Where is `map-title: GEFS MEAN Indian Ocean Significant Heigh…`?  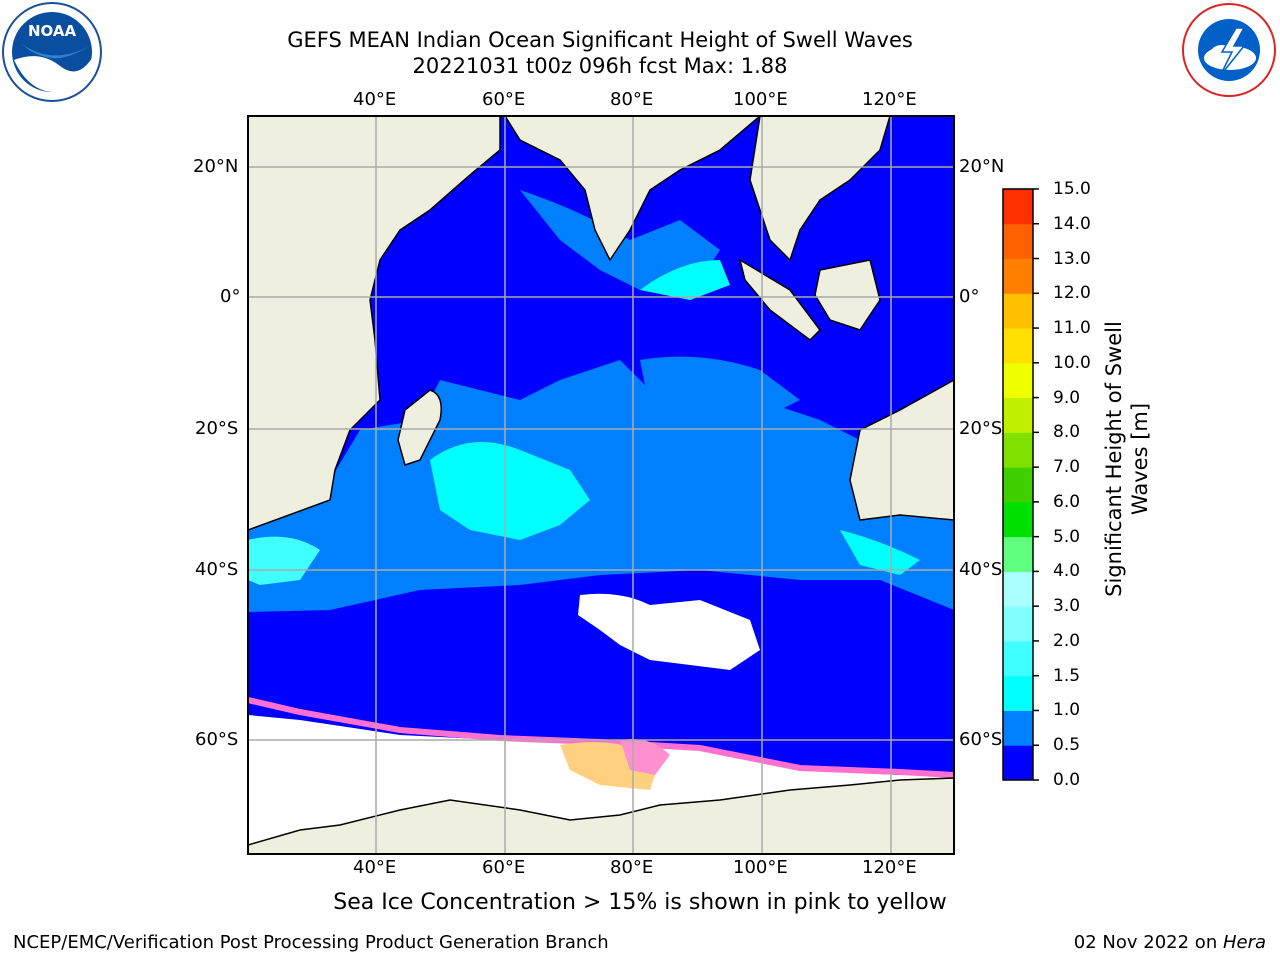
map-title: GEFS MEAN Indian Ocean Significant Heigh… is located at coordinates (600, 40).